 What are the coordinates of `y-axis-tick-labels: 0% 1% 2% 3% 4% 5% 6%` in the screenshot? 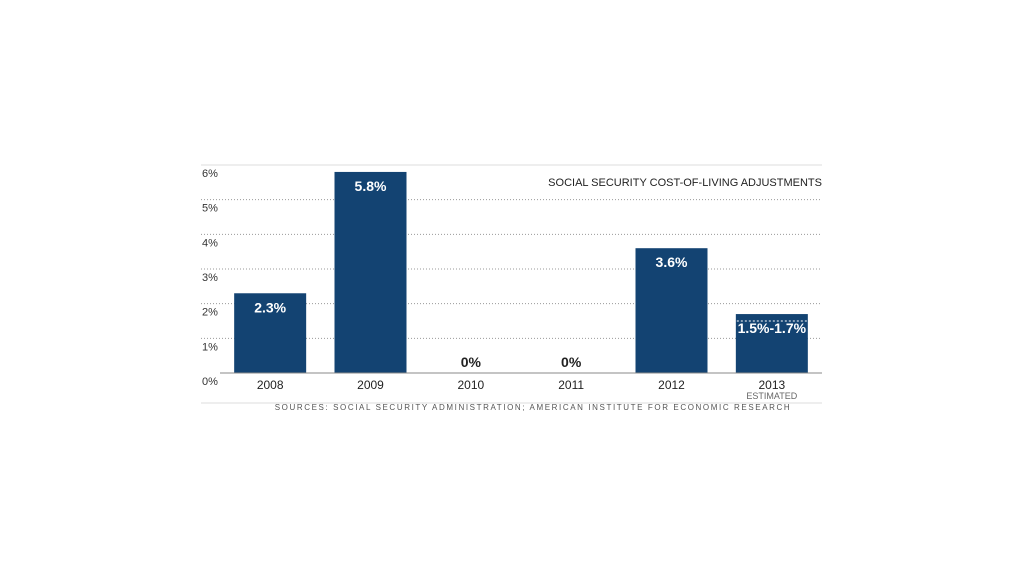 It's located at (210, 278).